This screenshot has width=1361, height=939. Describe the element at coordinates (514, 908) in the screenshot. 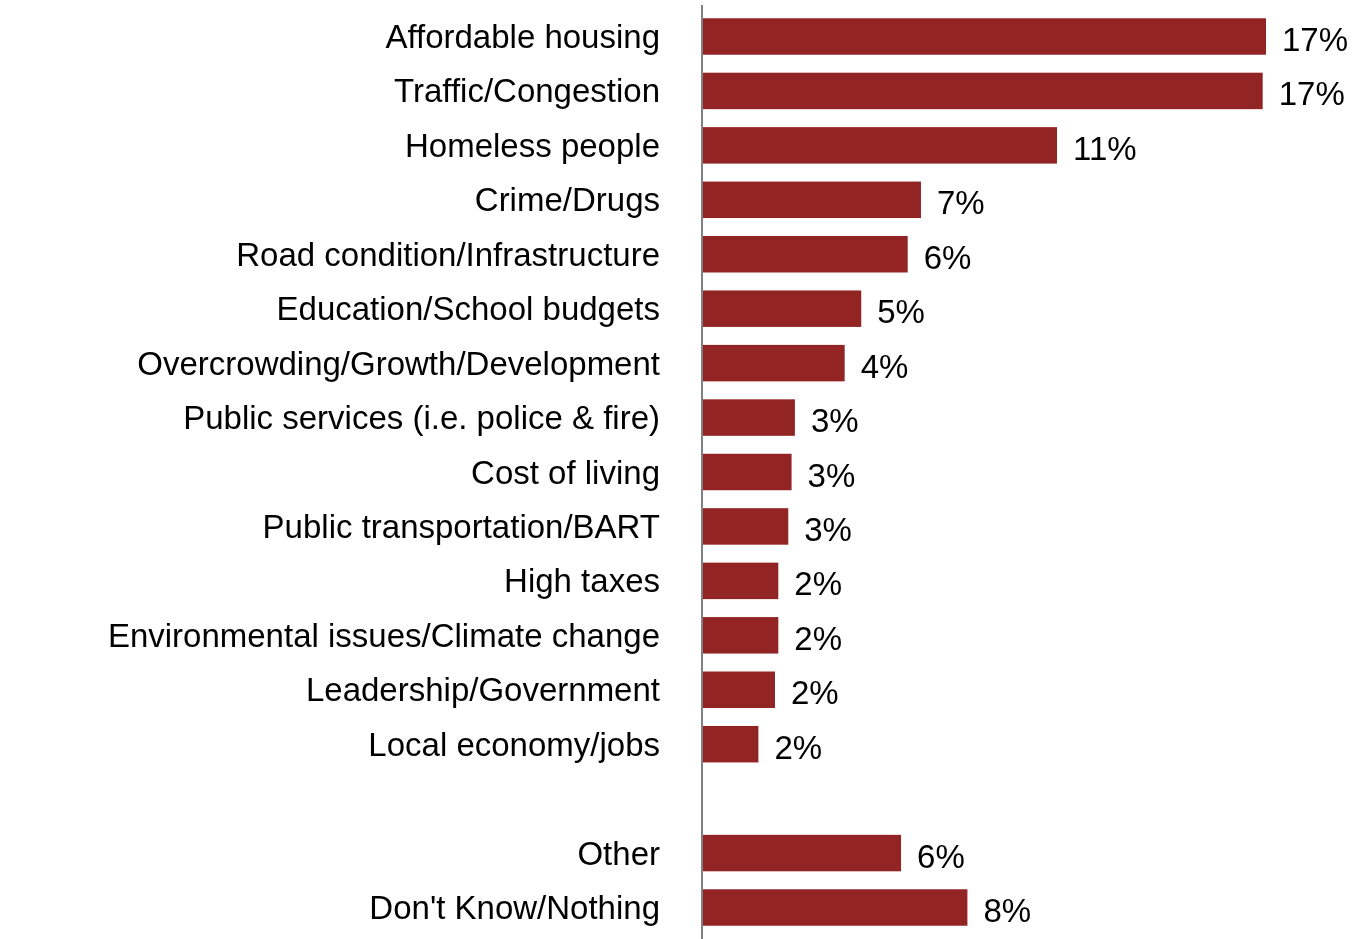

I see `y-tick-label: Don't Know/Nothing` at that location.